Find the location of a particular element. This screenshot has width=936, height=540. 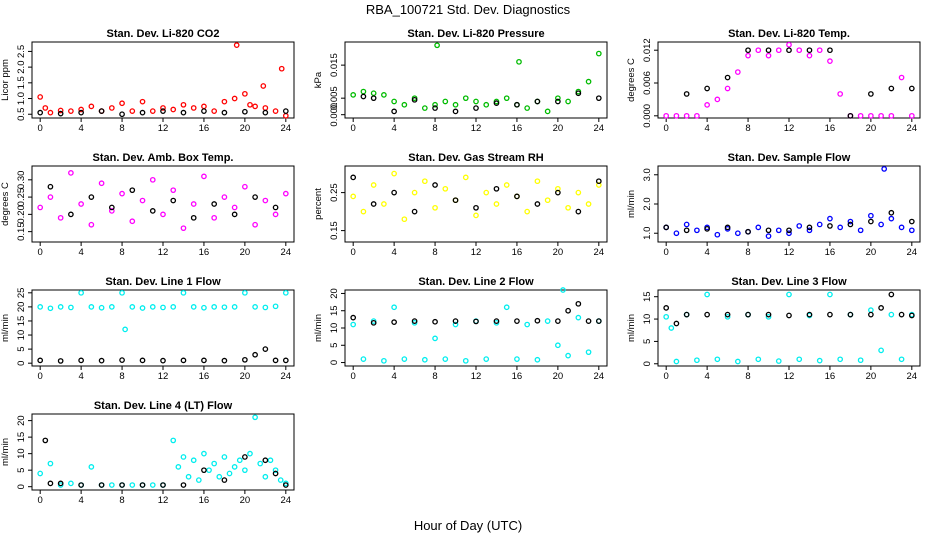

y-axis-label: percent is located at coordinates (318, 204).